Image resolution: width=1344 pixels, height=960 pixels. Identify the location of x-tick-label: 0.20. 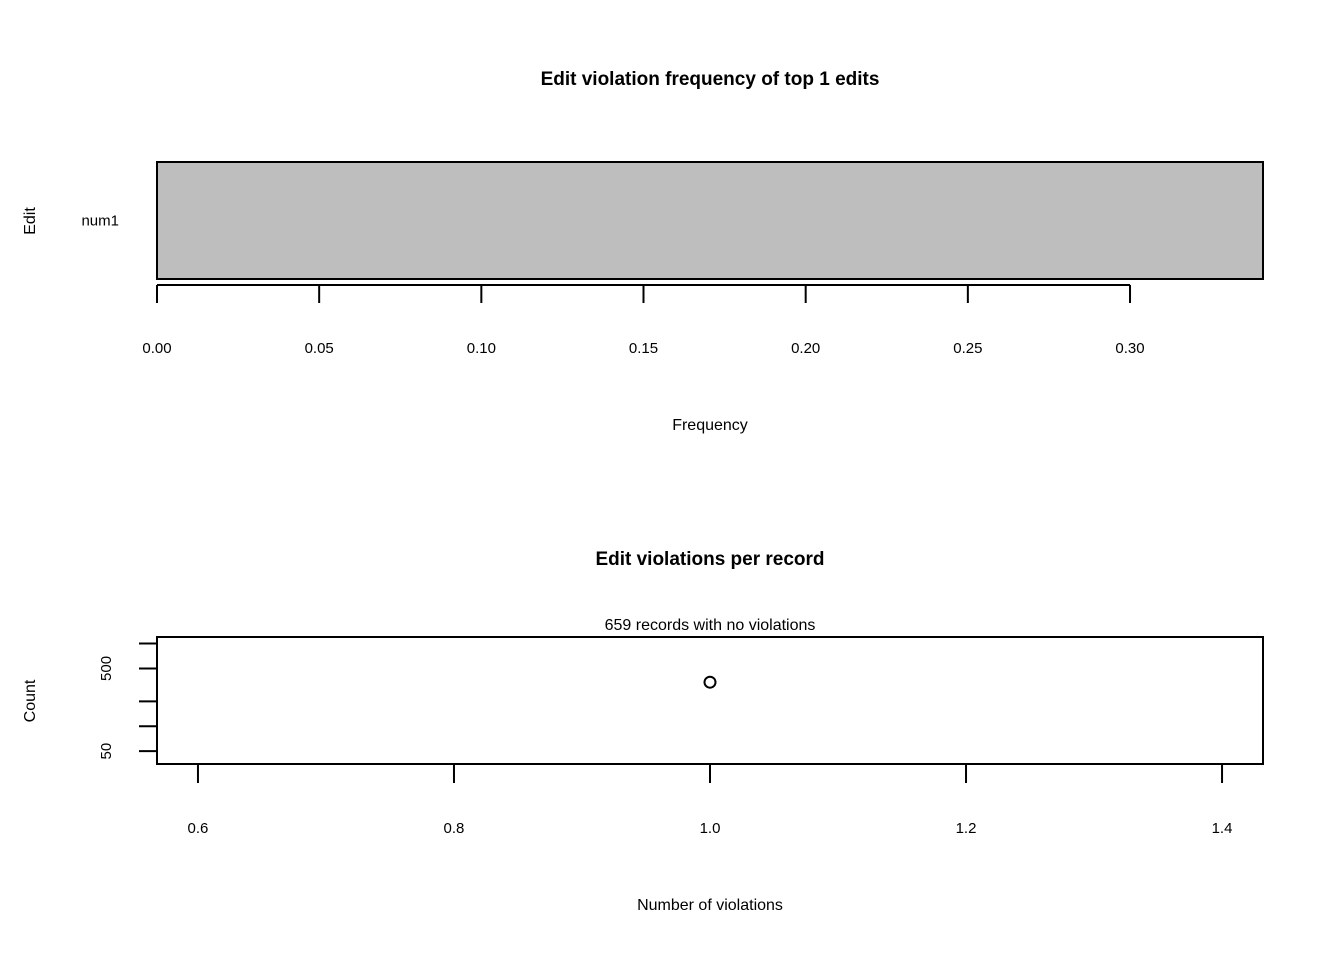
(805, 348).